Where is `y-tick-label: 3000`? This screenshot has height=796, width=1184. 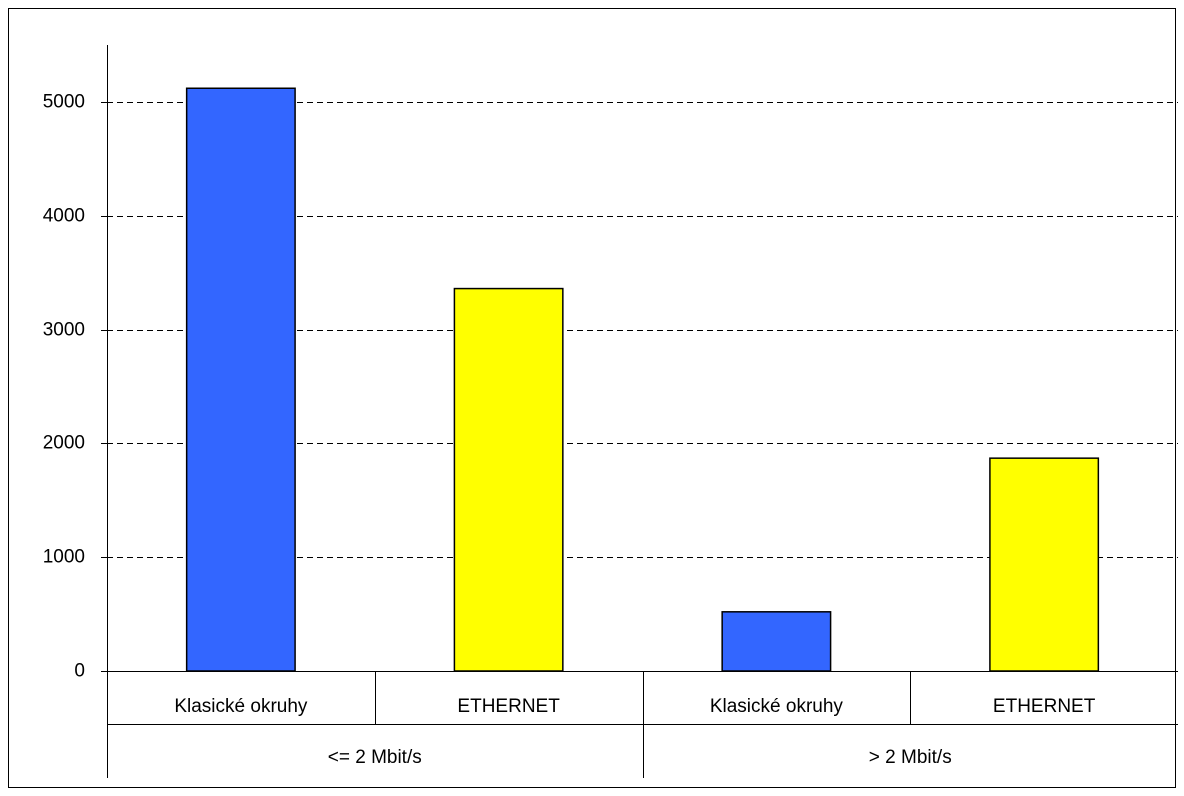
y-tick-label: 3000 is located at coordinates (64, 330).